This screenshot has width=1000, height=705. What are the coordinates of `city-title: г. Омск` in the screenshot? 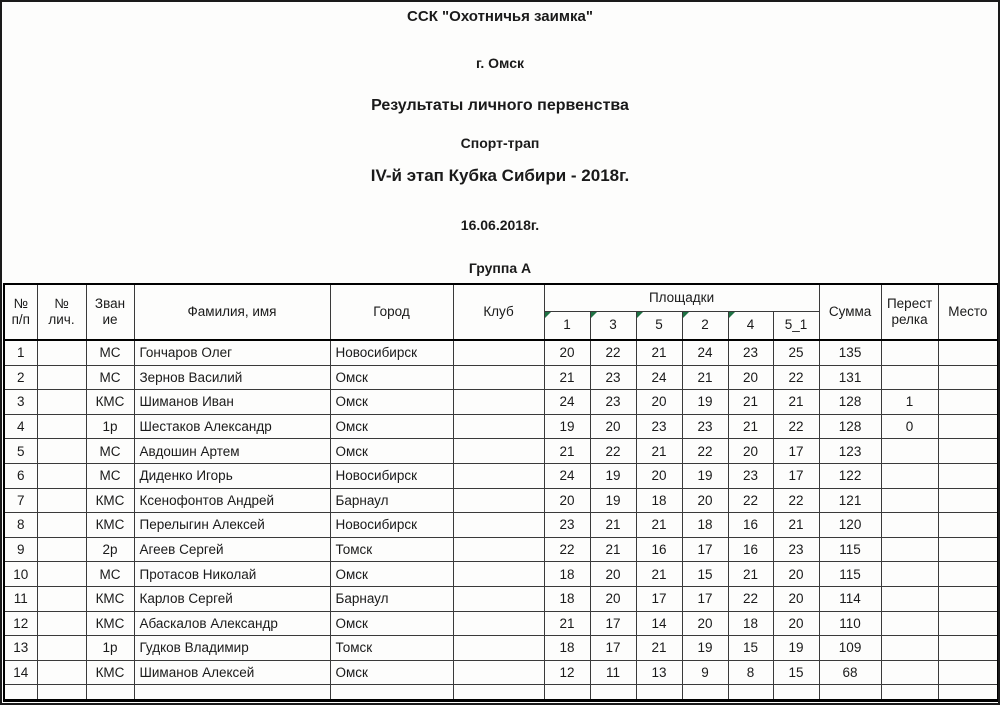 It's located at (500, 63).